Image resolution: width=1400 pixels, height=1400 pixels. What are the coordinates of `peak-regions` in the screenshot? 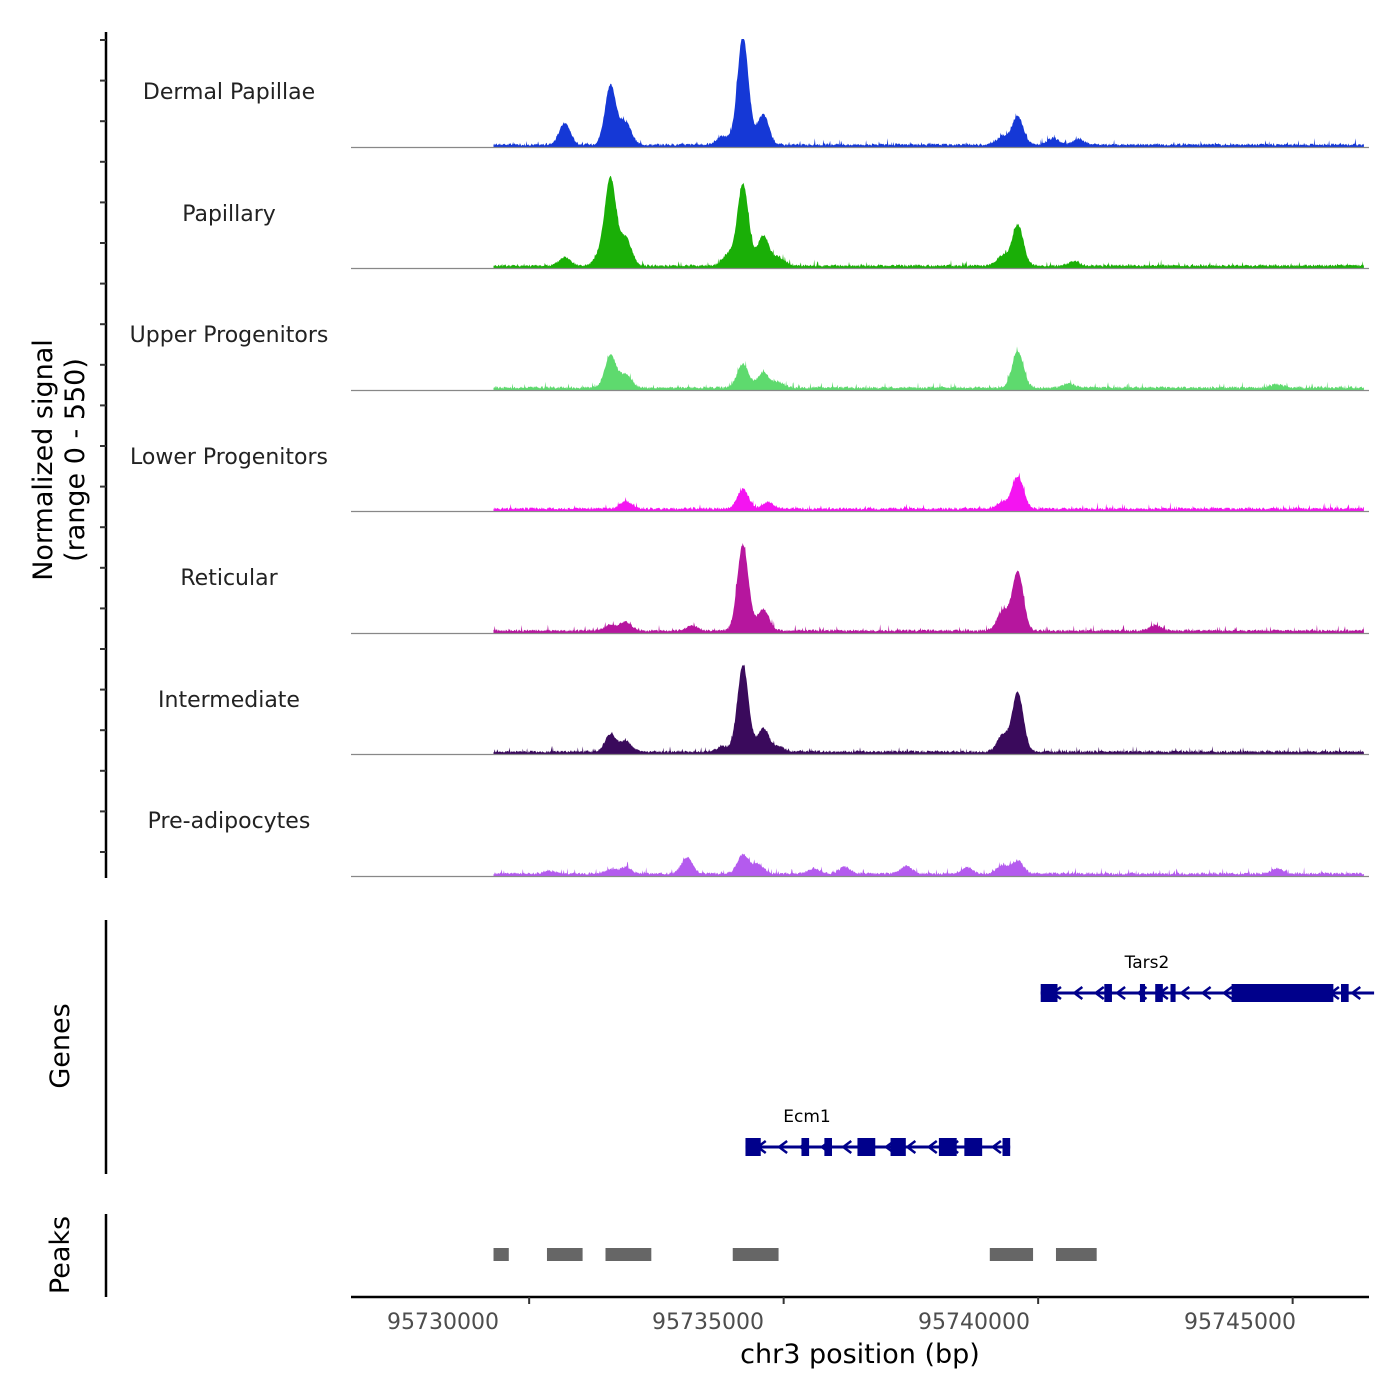 It's located at (795, 1254).